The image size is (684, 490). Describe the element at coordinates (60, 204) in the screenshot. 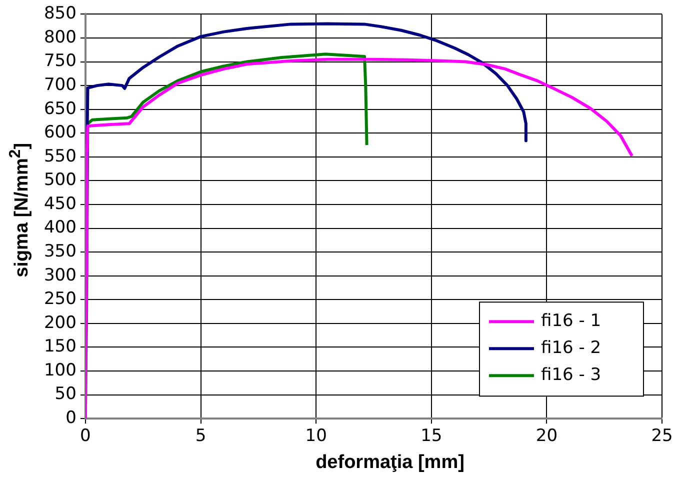

I see `y-tick-label: 450` at that location.